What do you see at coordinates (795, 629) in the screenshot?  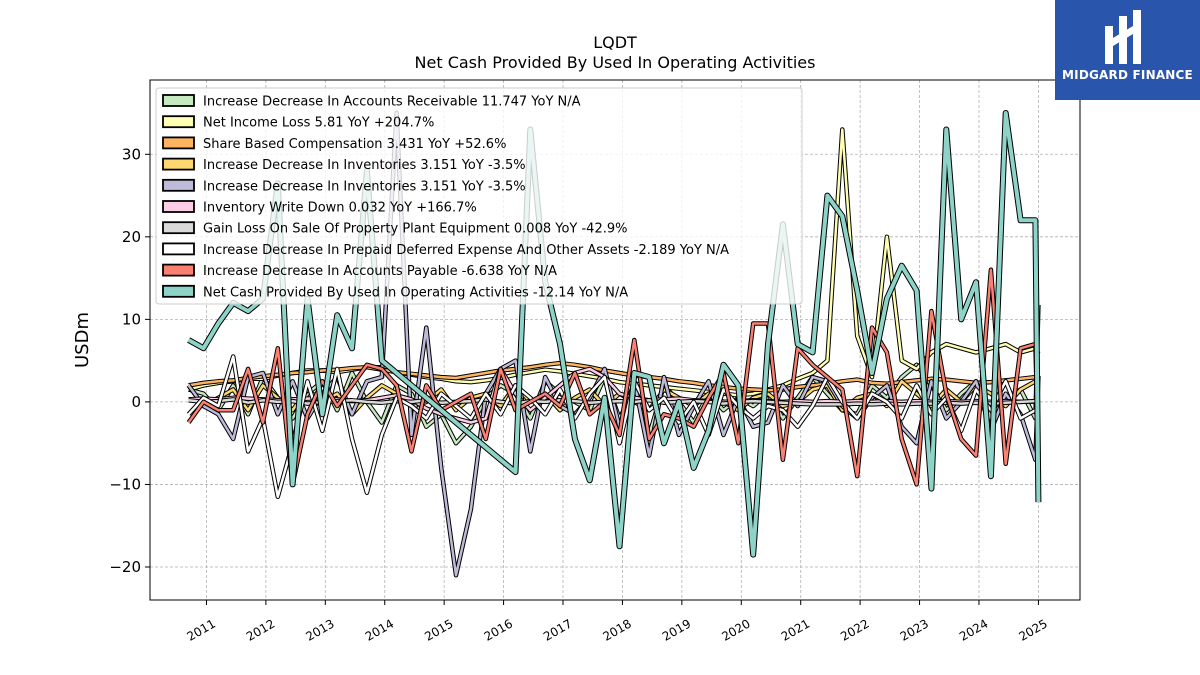 I see `x-tick-label: 2021` at bounding box center [795, 629].